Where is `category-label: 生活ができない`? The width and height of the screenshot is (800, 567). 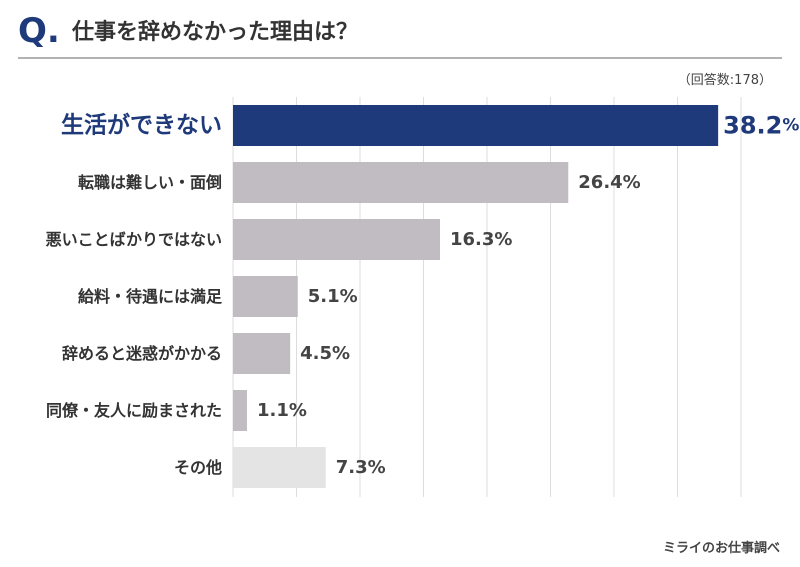 category-label: 生活ができない is located at coordinates (141, 125).